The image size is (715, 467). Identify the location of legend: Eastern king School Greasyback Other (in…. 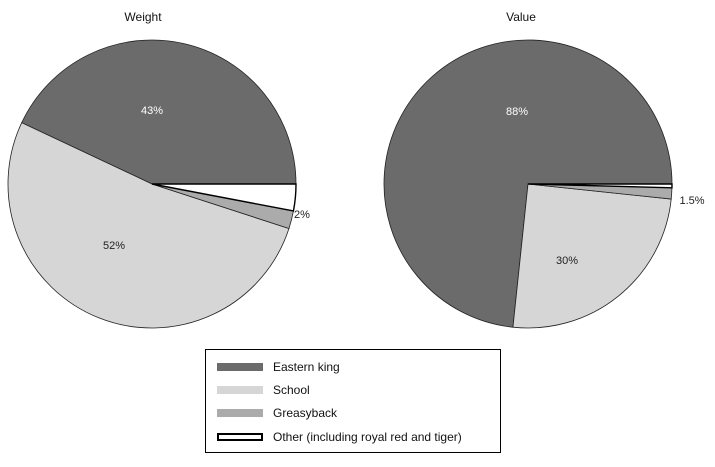
(353, 401).